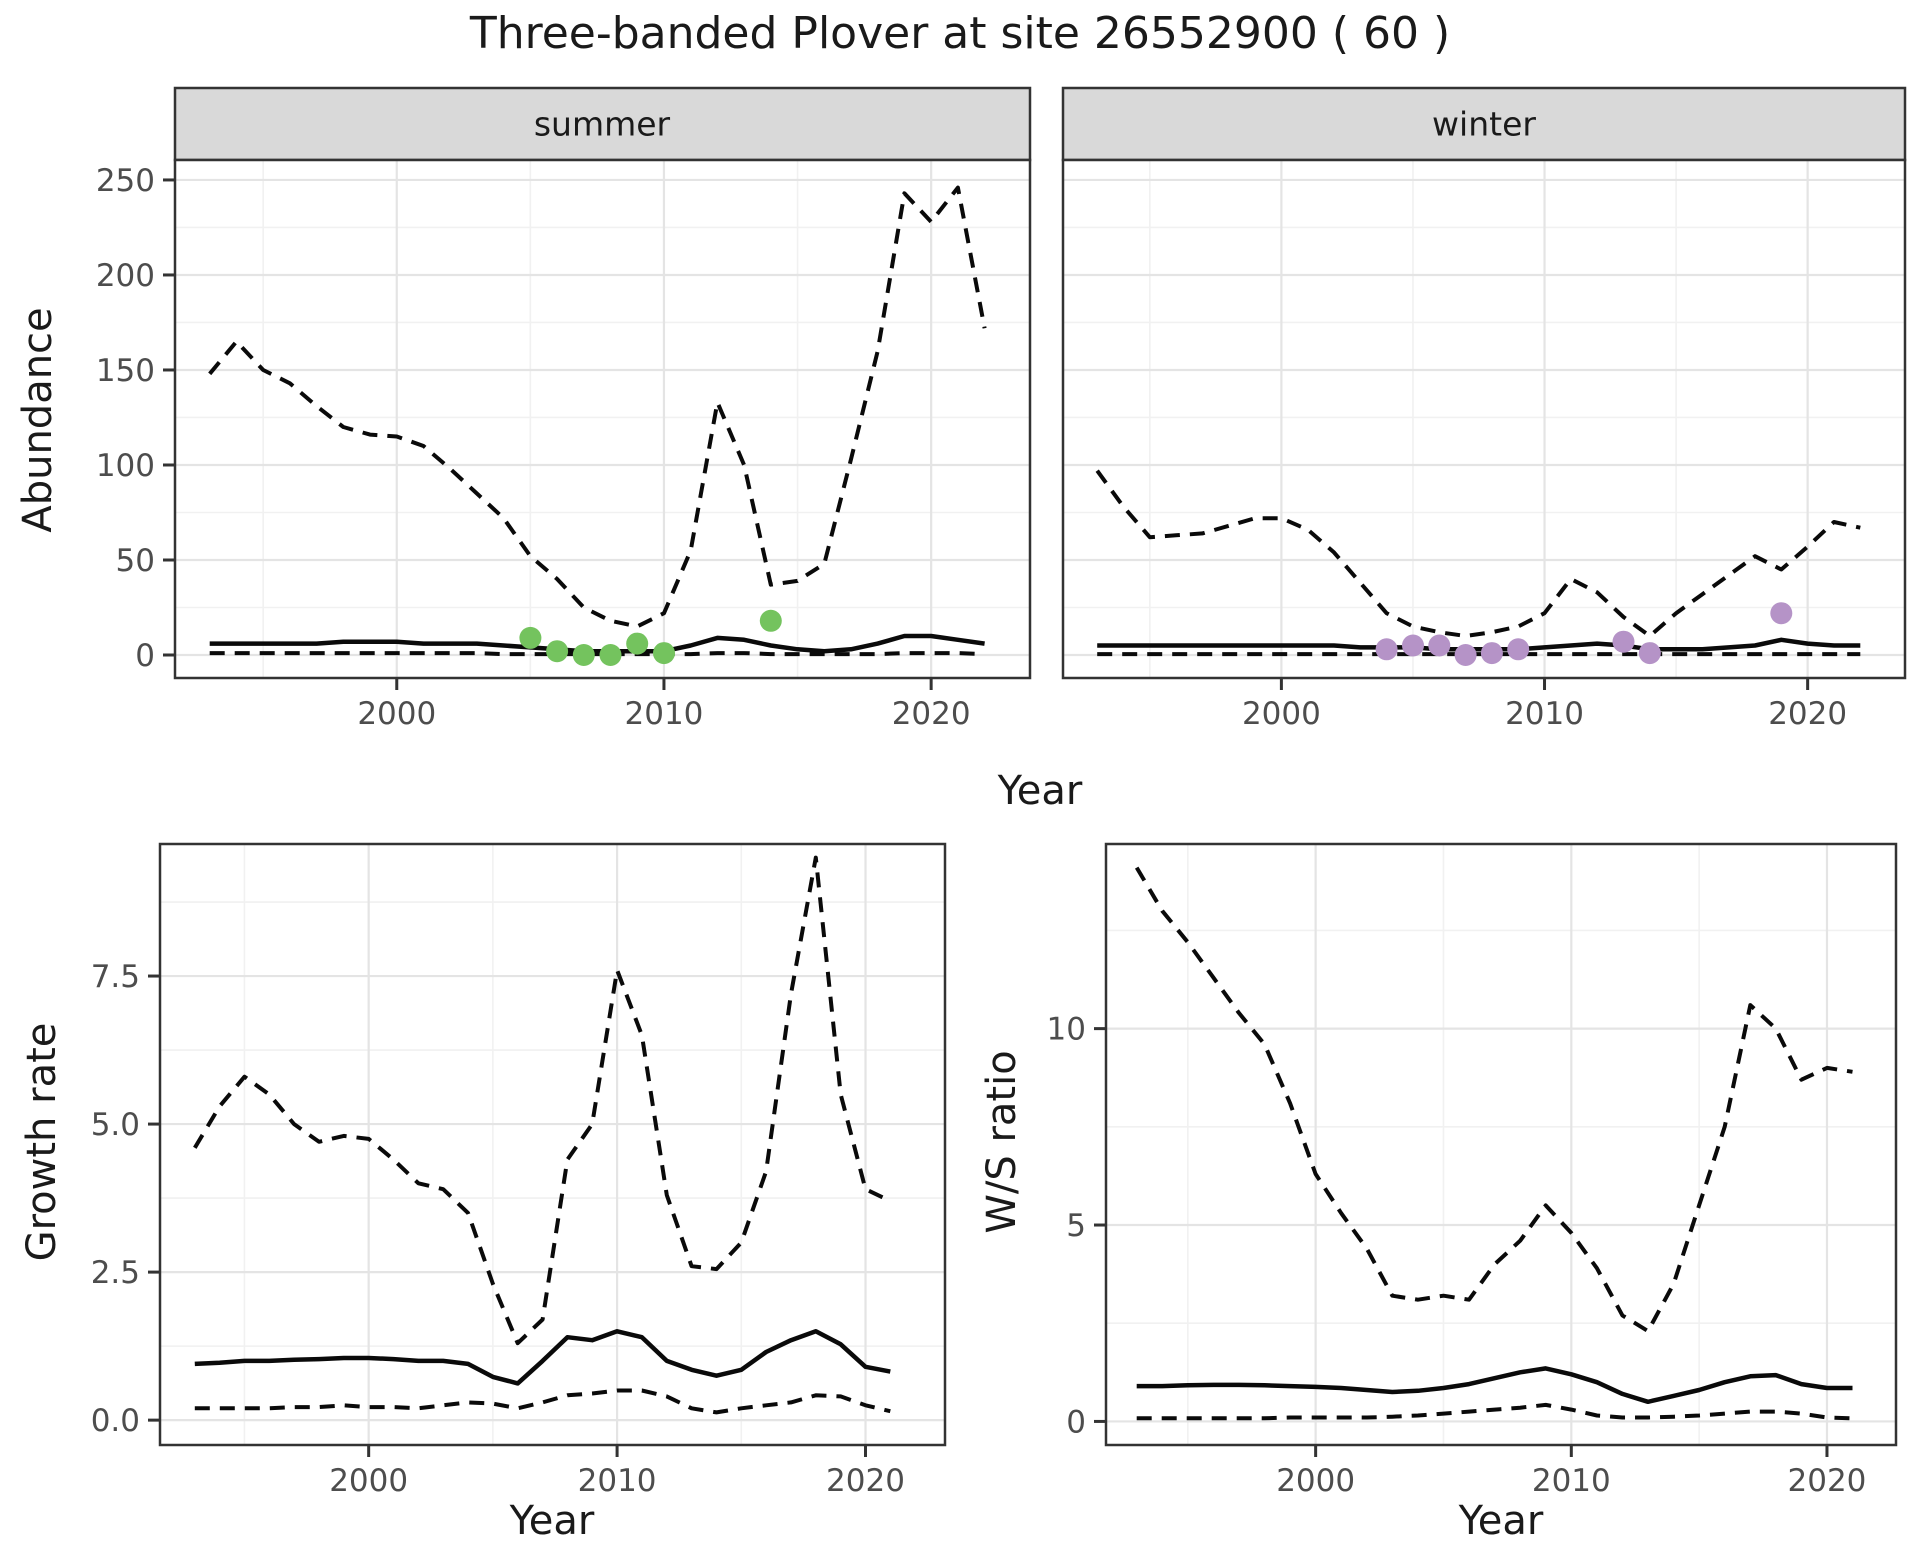 This screenshot has height=1560, width=1920. Describe the element at coordinates (1494, 1411) in the screenshot. I see `ws-ratio-lower-ci-line` at that location.